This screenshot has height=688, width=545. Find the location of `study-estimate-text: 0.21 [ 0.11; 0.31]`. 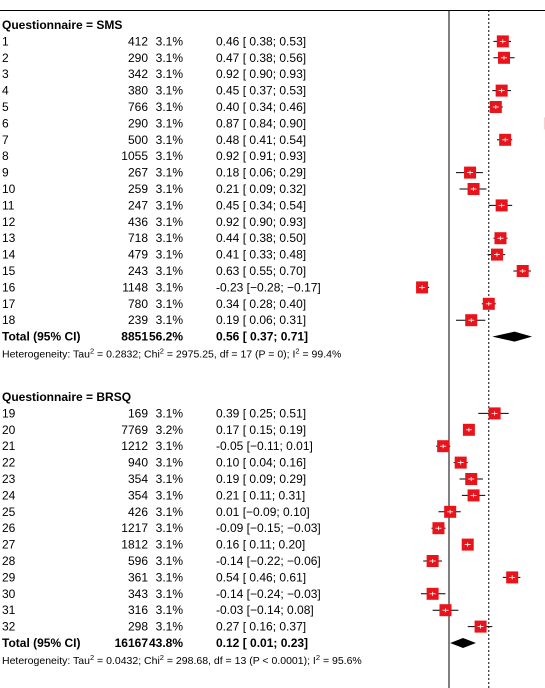

study-estimate-text: 0.21 [ 0.11; 0.31] is located at coordinates (260, 495).